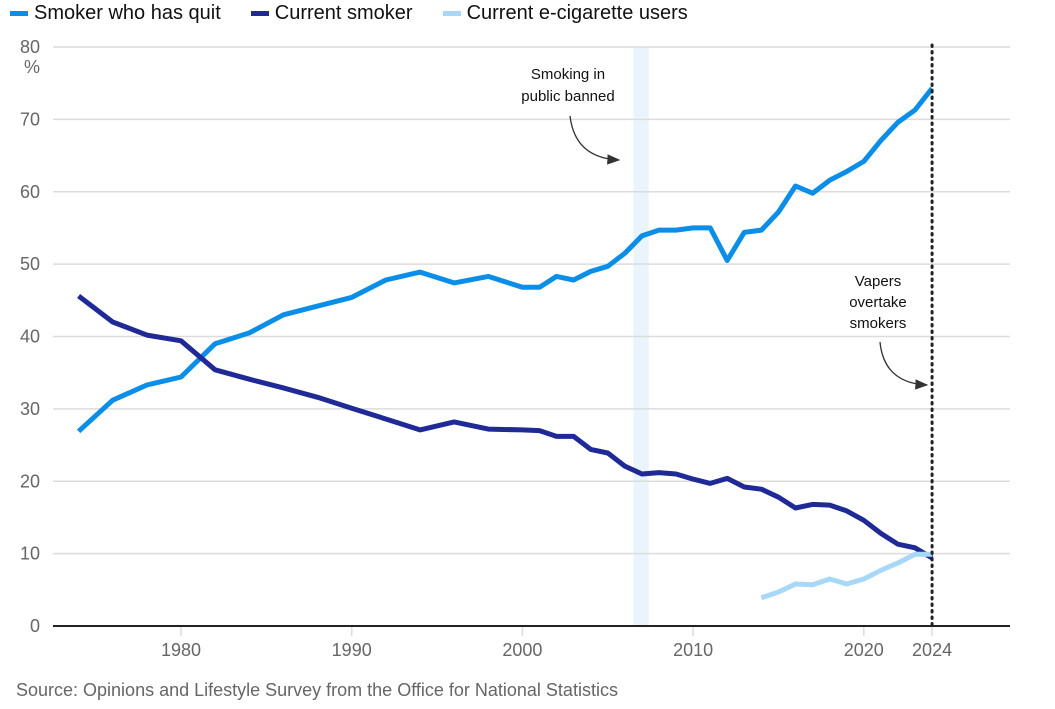 Image resolution: width=1055 pixels, height=709 pixels. I want to click on x-tick-label: 2000, so click(522, 650).